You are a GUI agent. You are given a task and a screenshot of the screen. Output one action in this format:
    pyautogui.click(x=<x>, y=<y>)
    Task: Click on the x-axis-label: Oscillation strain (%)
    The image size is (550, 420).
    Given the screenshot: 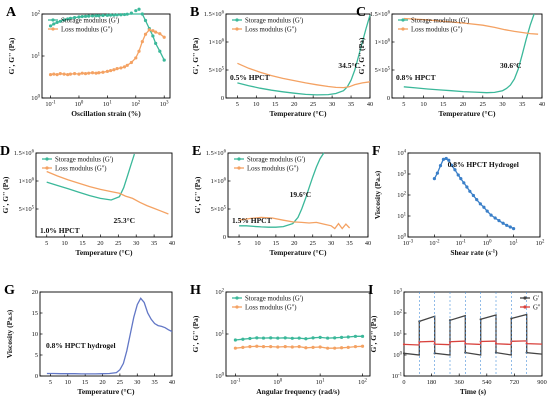 What is the action you would take?
    pyautogui.click(x=106, y=113)
    